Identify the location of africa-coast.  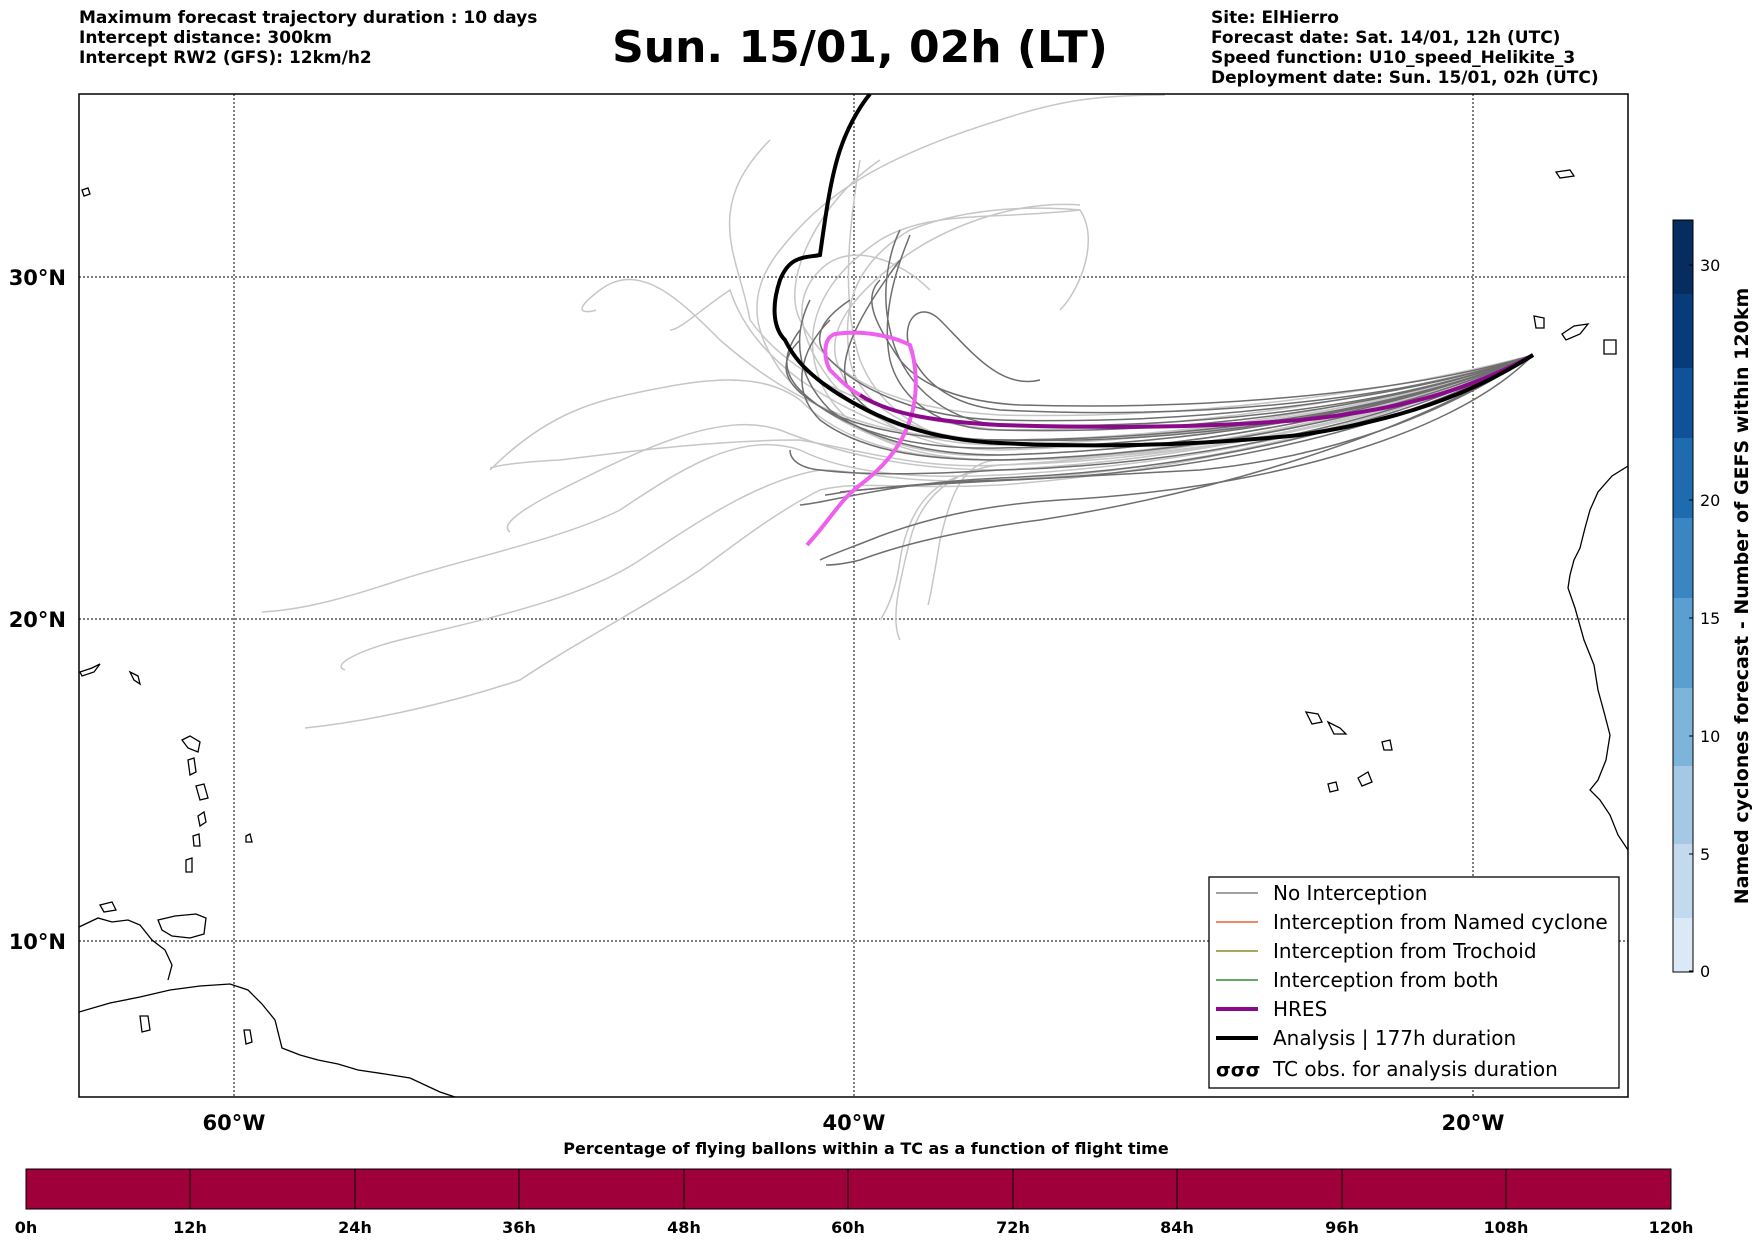
(1597, 658).